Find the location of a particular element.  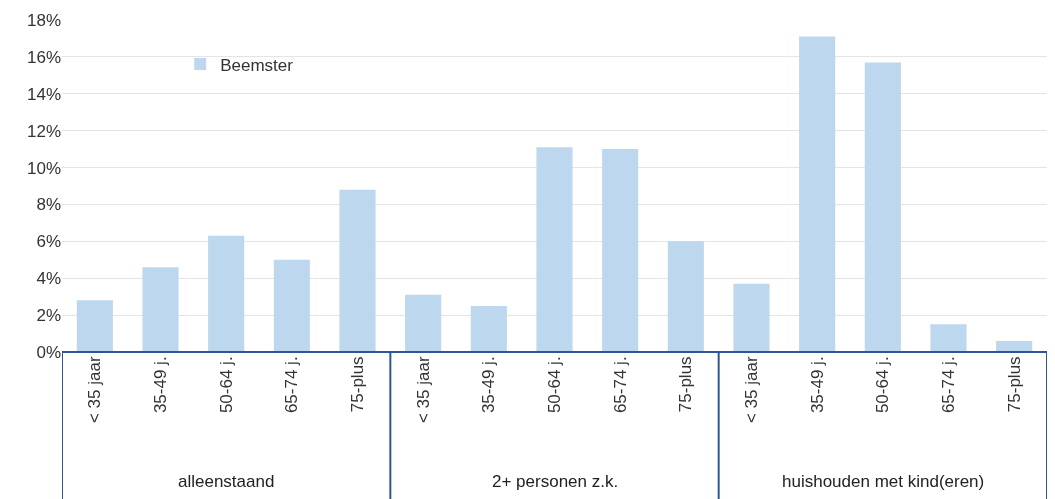

y-tick-label: 4% is located at coordinates (48, 279).